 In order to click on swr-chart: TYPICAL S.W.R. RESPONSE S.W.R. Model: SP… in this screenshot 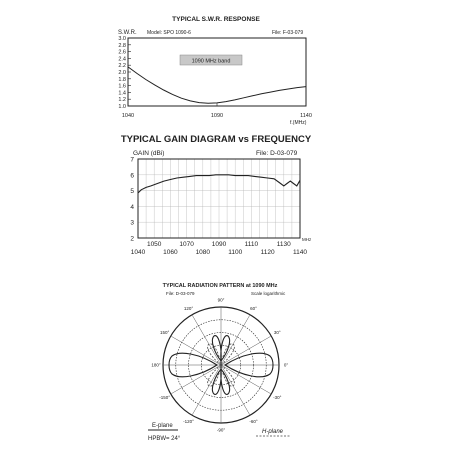, I will do `click(215, 71)`.